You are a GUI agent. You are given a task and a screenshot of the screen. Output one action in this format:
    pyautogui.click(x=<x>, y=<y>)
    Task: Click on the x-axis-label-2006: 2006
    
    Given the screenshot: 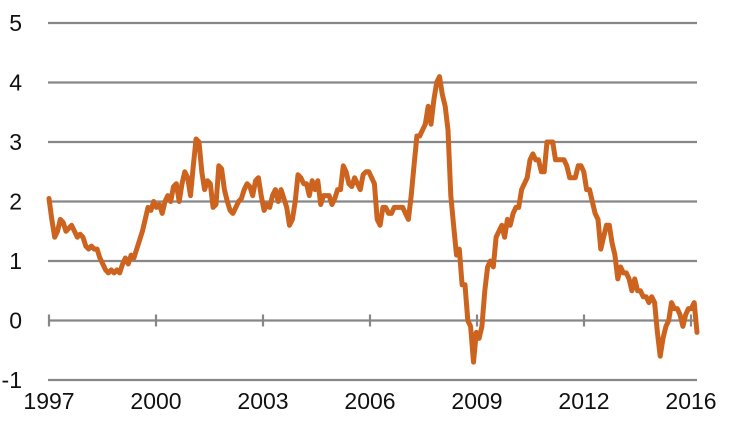 What is the action you would take?
    pyautogui.click(x=369, y=401)
    